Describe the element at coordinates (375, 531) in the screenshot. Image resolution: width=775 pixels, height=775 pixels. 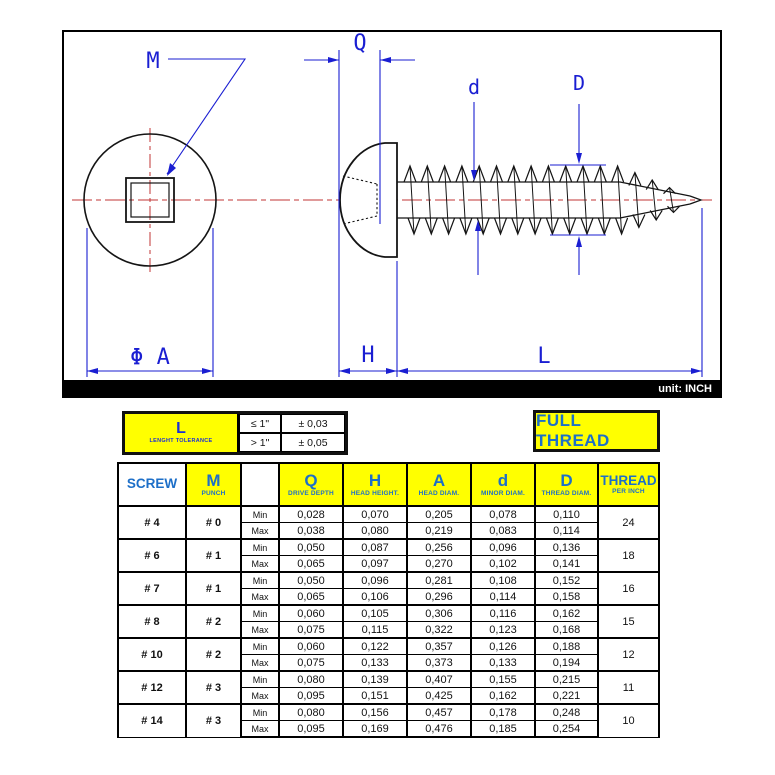
I see `value-cell-h: 0,080` at that location.